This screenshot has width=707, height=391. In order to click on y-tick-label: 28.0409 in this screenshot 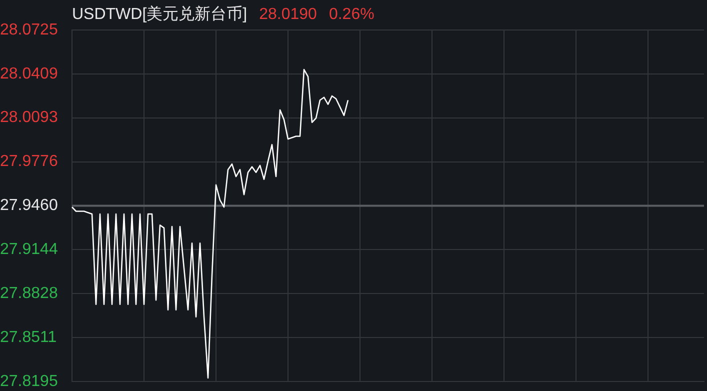, I will do `click(29, 73)`.